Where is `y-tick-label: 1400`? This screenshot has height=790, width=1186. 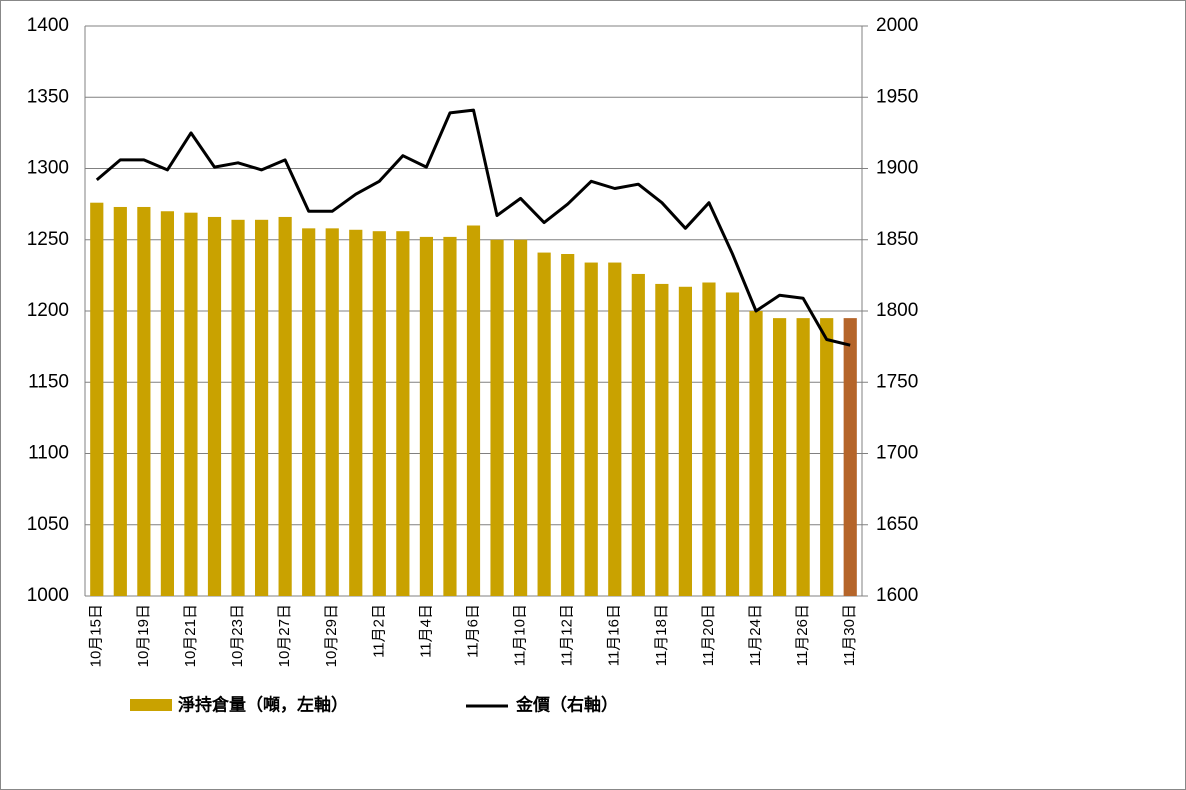 y-tick-label: 1400 is located at coordinates (48, 25).